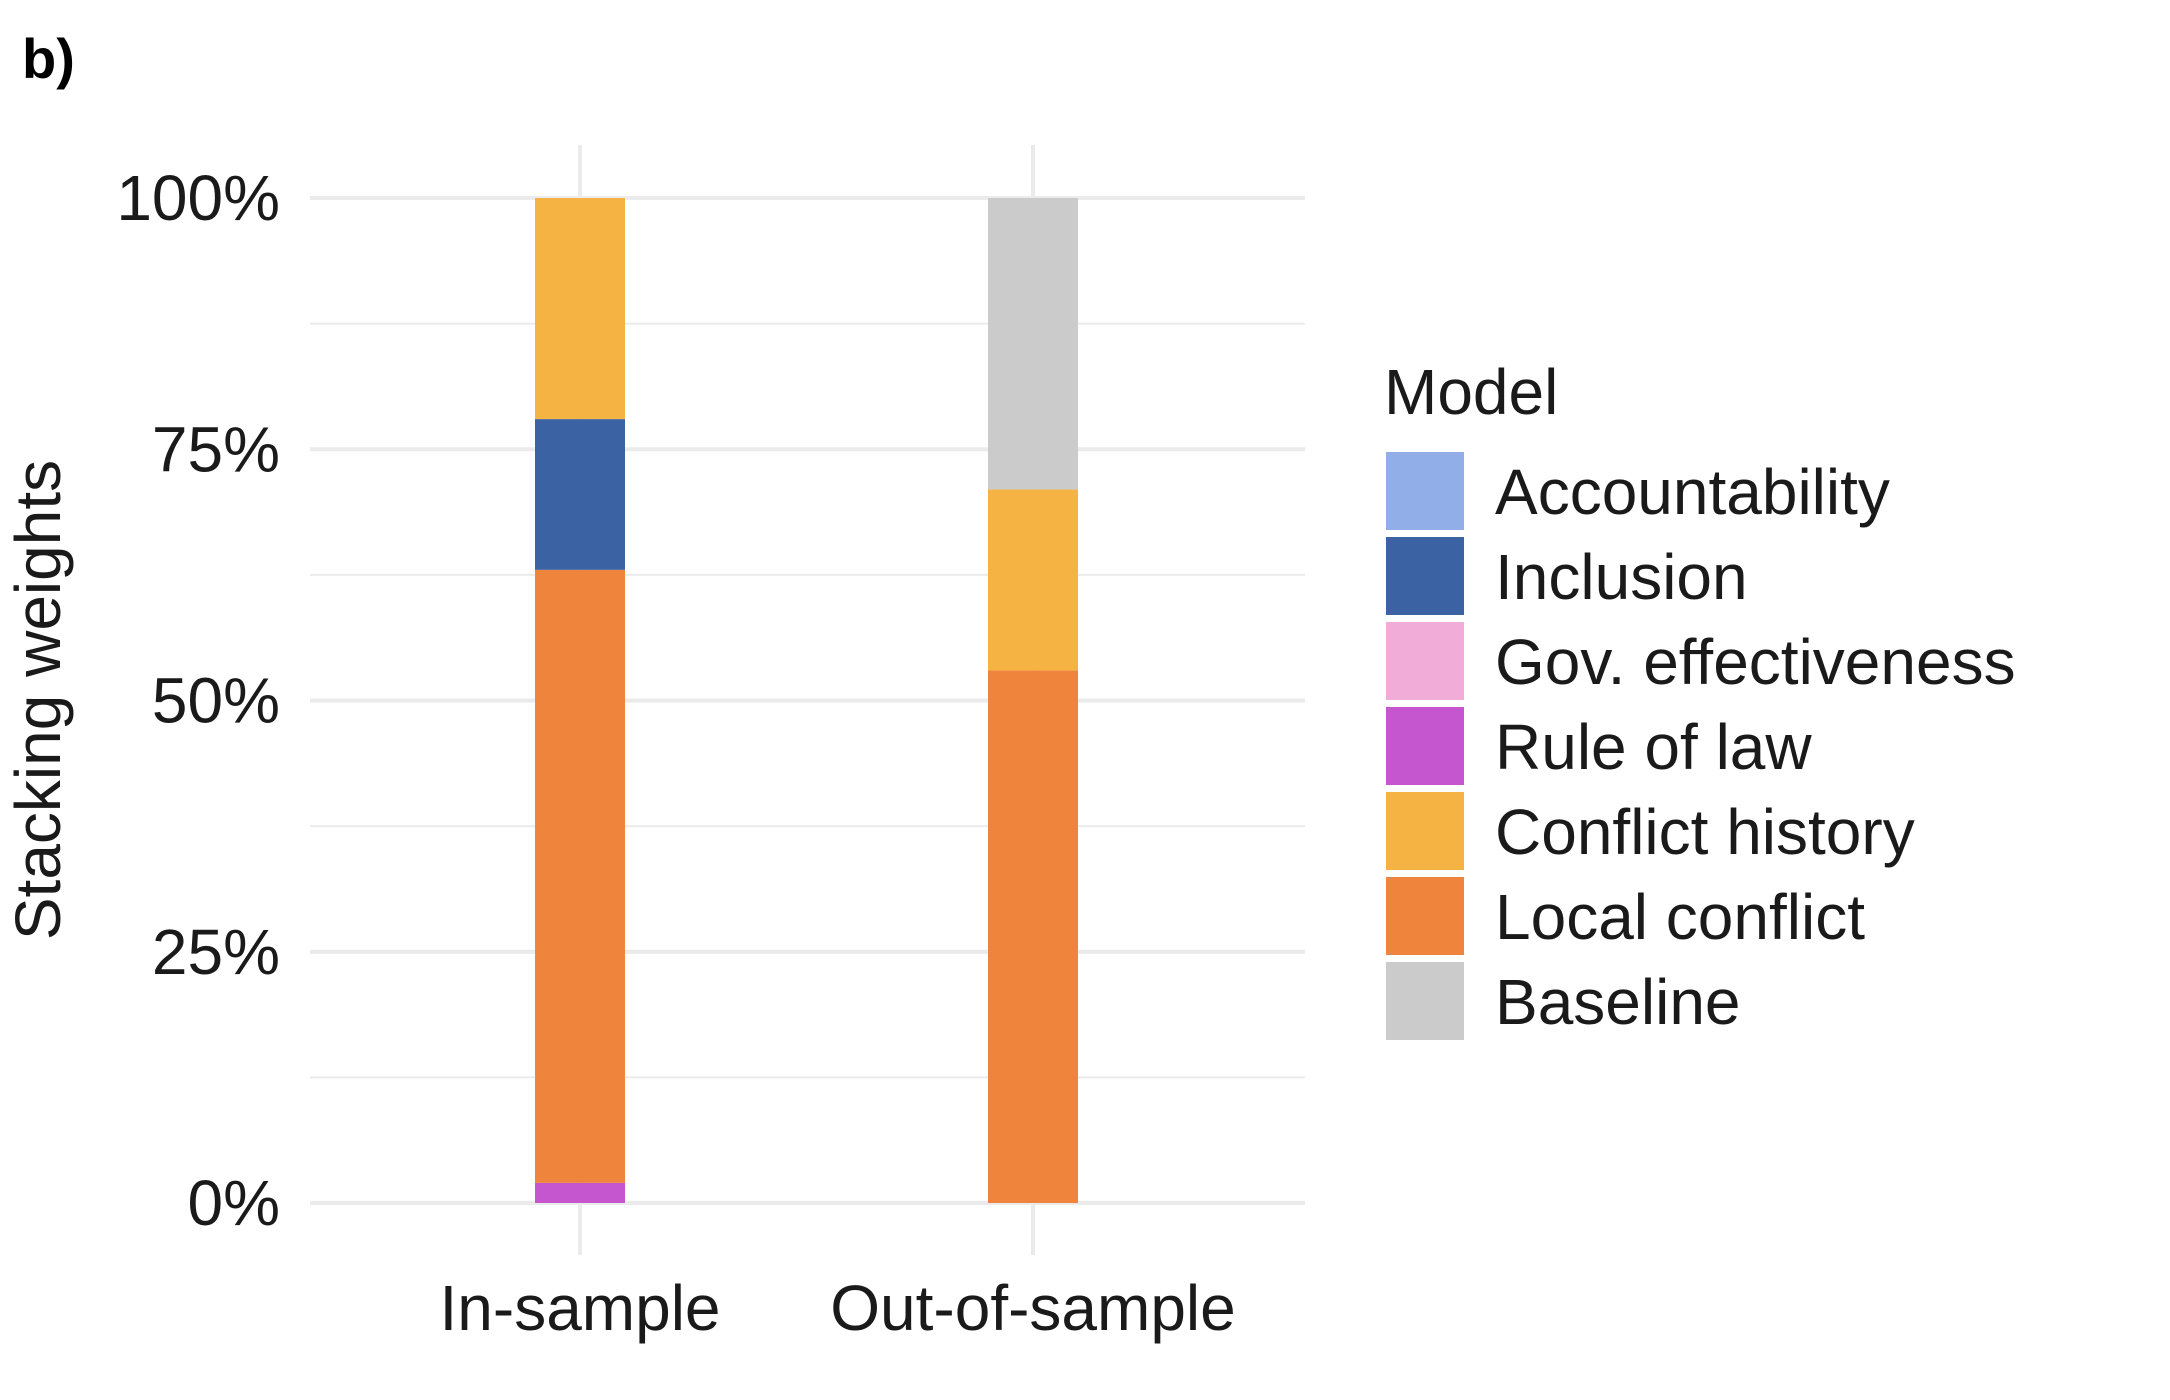 The height and width of the screenshot is (1400, 2170). I want to click on legend-key-local-conflict, so click(1425, 916).